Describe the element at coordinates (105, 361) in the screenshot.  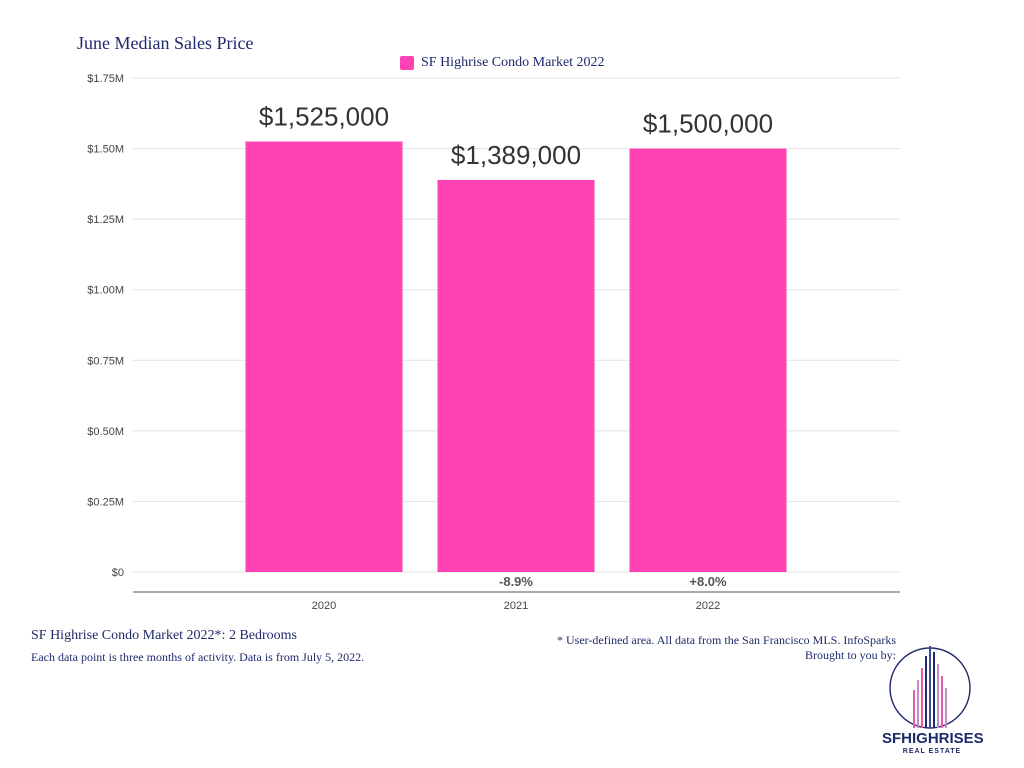
I see `y-tick-label: $0.75M` at that location.